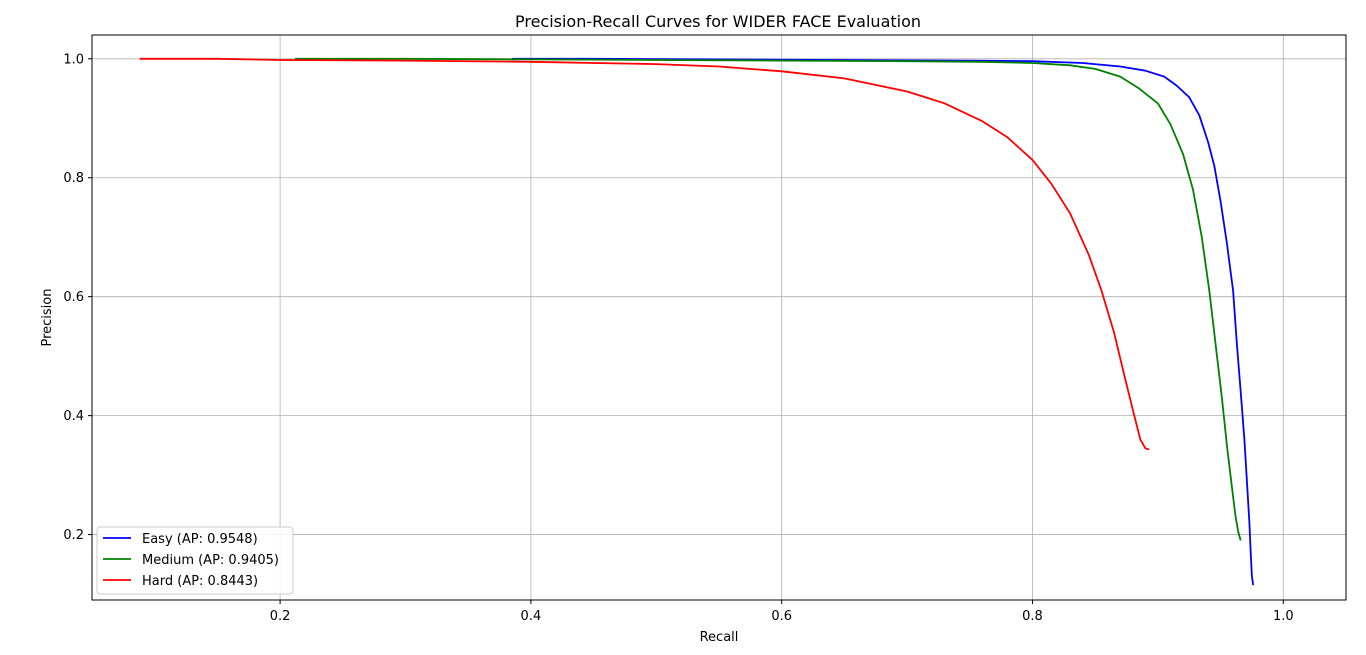 The image size is (1366, 655). I want to click on y-tick-label: 0.2, so click(73, 535).